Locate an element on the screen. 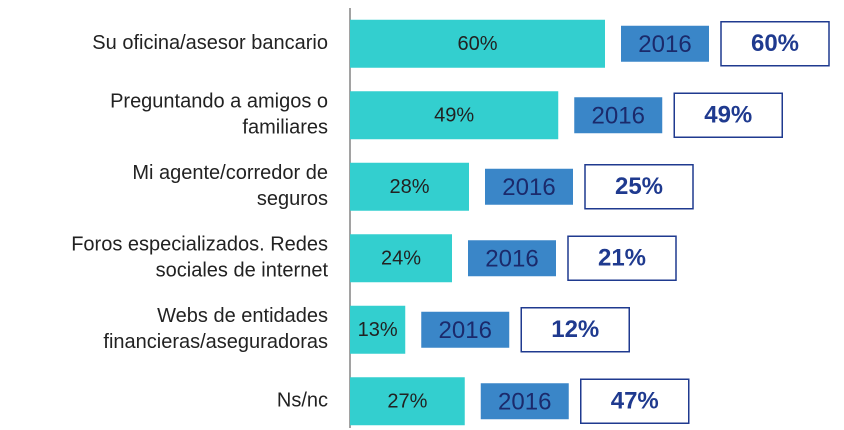 Image resolution: width=844 pixels, height=430 pixels. bar-value-label: 28% is located at coordinates (409, 187).